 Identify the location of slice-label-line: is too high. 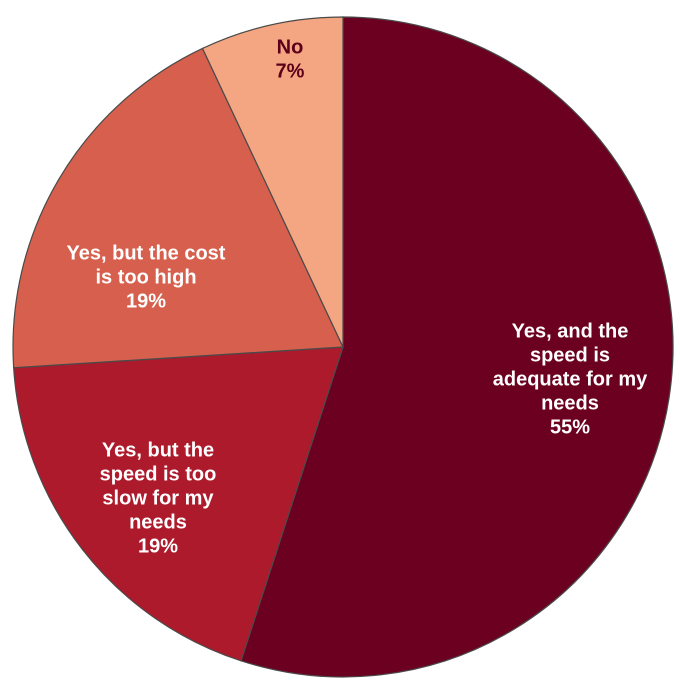
(145, 277).